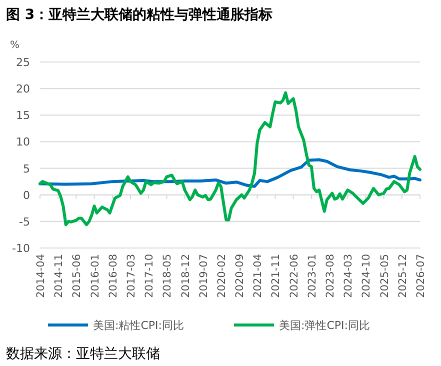 The image size is (441, 366). What do you see at coordinates (23, 89) in the screenshot?
I see `y-tick-label: 20` at bounding box center [23, 89].